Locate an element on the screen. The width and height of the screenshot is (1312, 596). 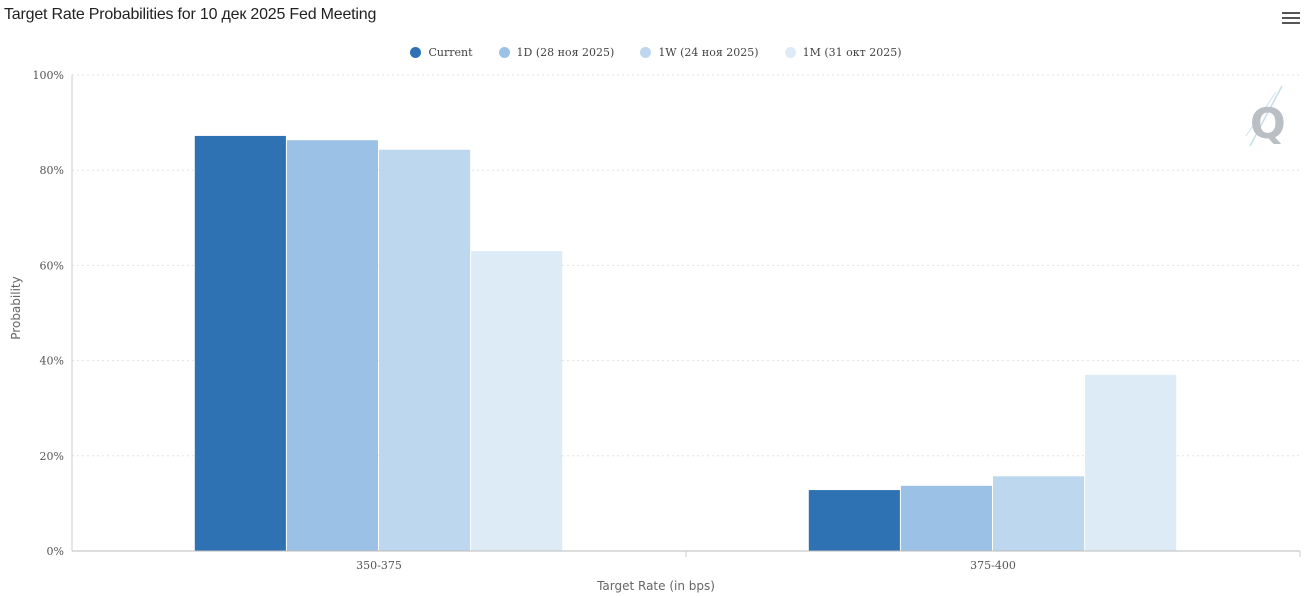
svg-text: Q is located at coordinates (1268, 123).